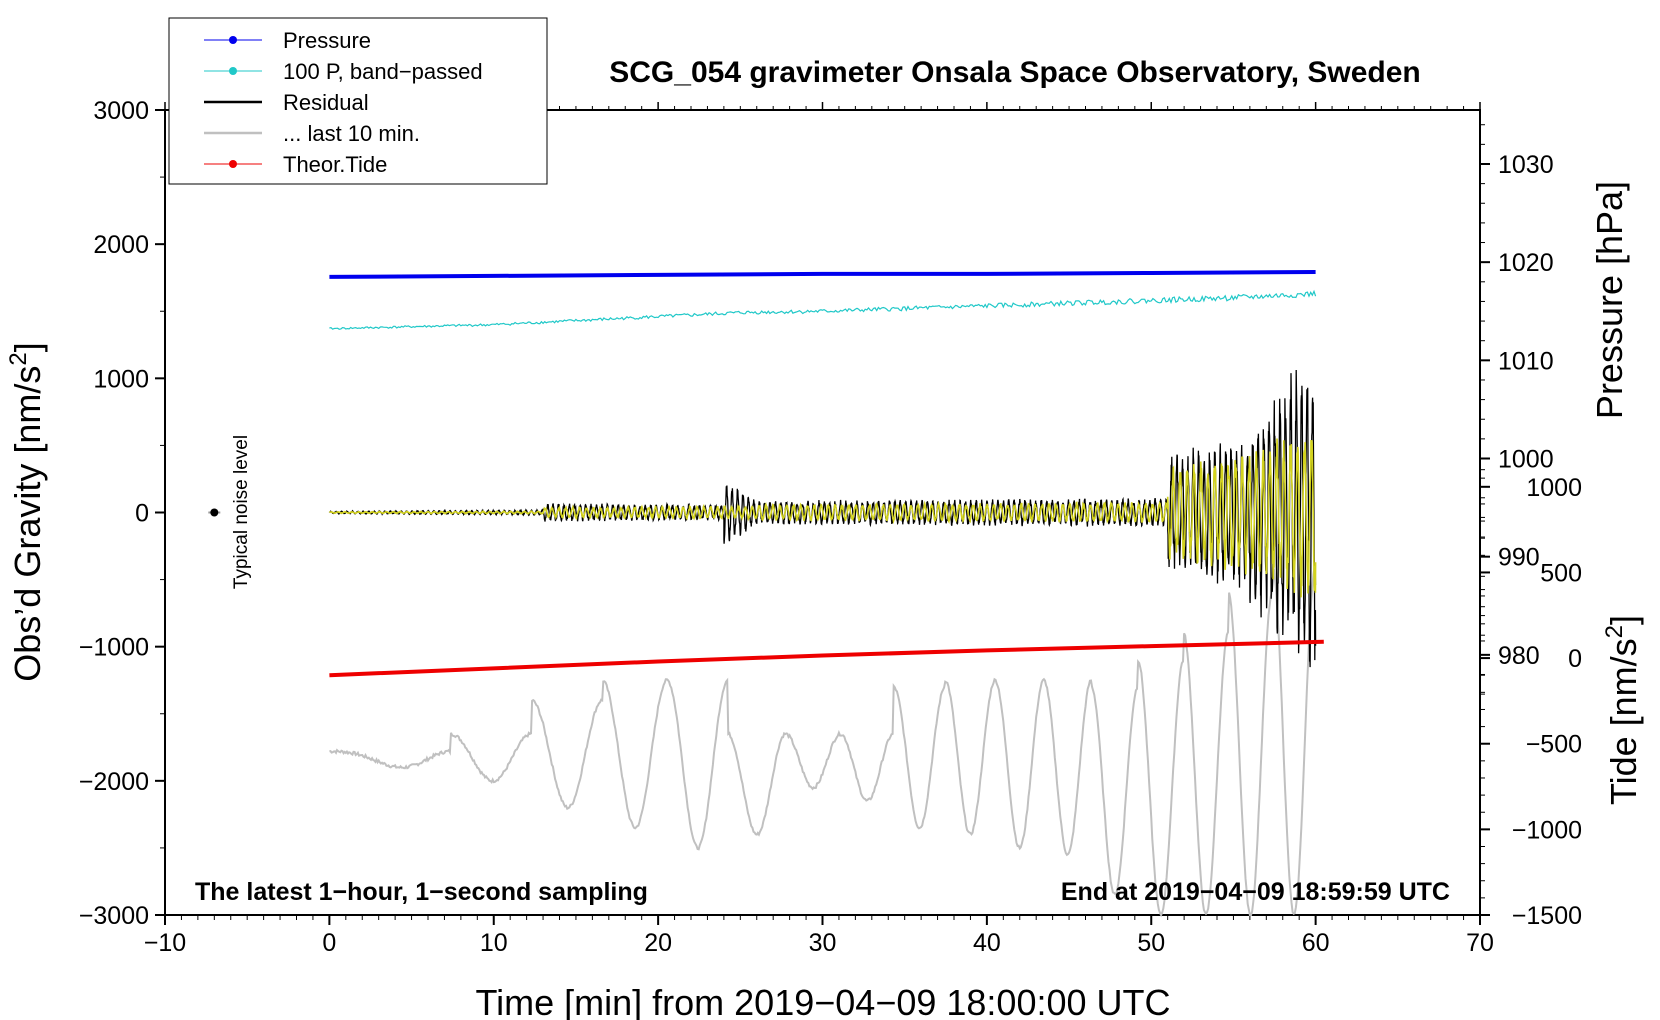  What do you see at coordinates (142, 514) in the screenshot?
I see `y-tick-label: 0` at bounding box center [142, 514].